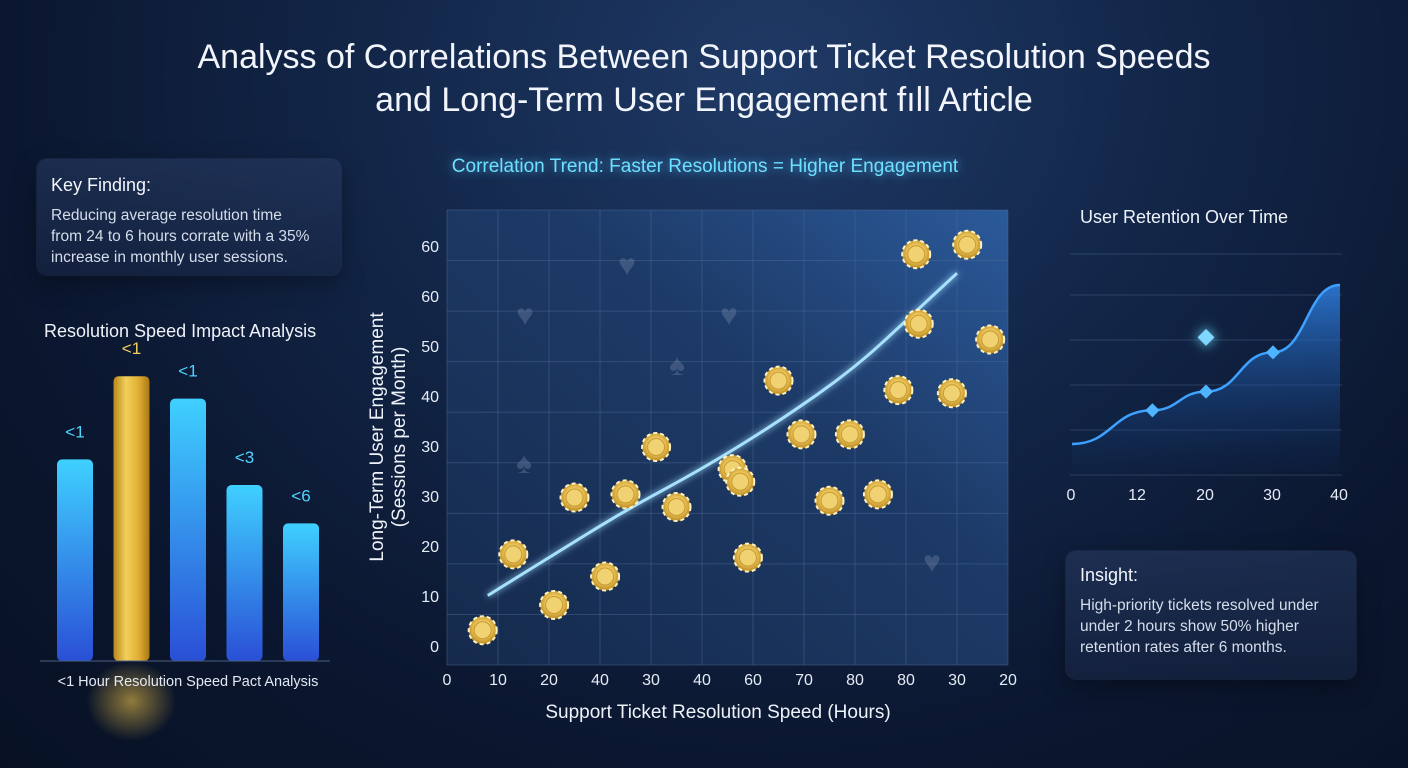 The image size is (1408, 768). What do you see at coordinates (430, 397) in the screenshot?
I see `y-tick-label: 40` at bounding box center [430, 397].